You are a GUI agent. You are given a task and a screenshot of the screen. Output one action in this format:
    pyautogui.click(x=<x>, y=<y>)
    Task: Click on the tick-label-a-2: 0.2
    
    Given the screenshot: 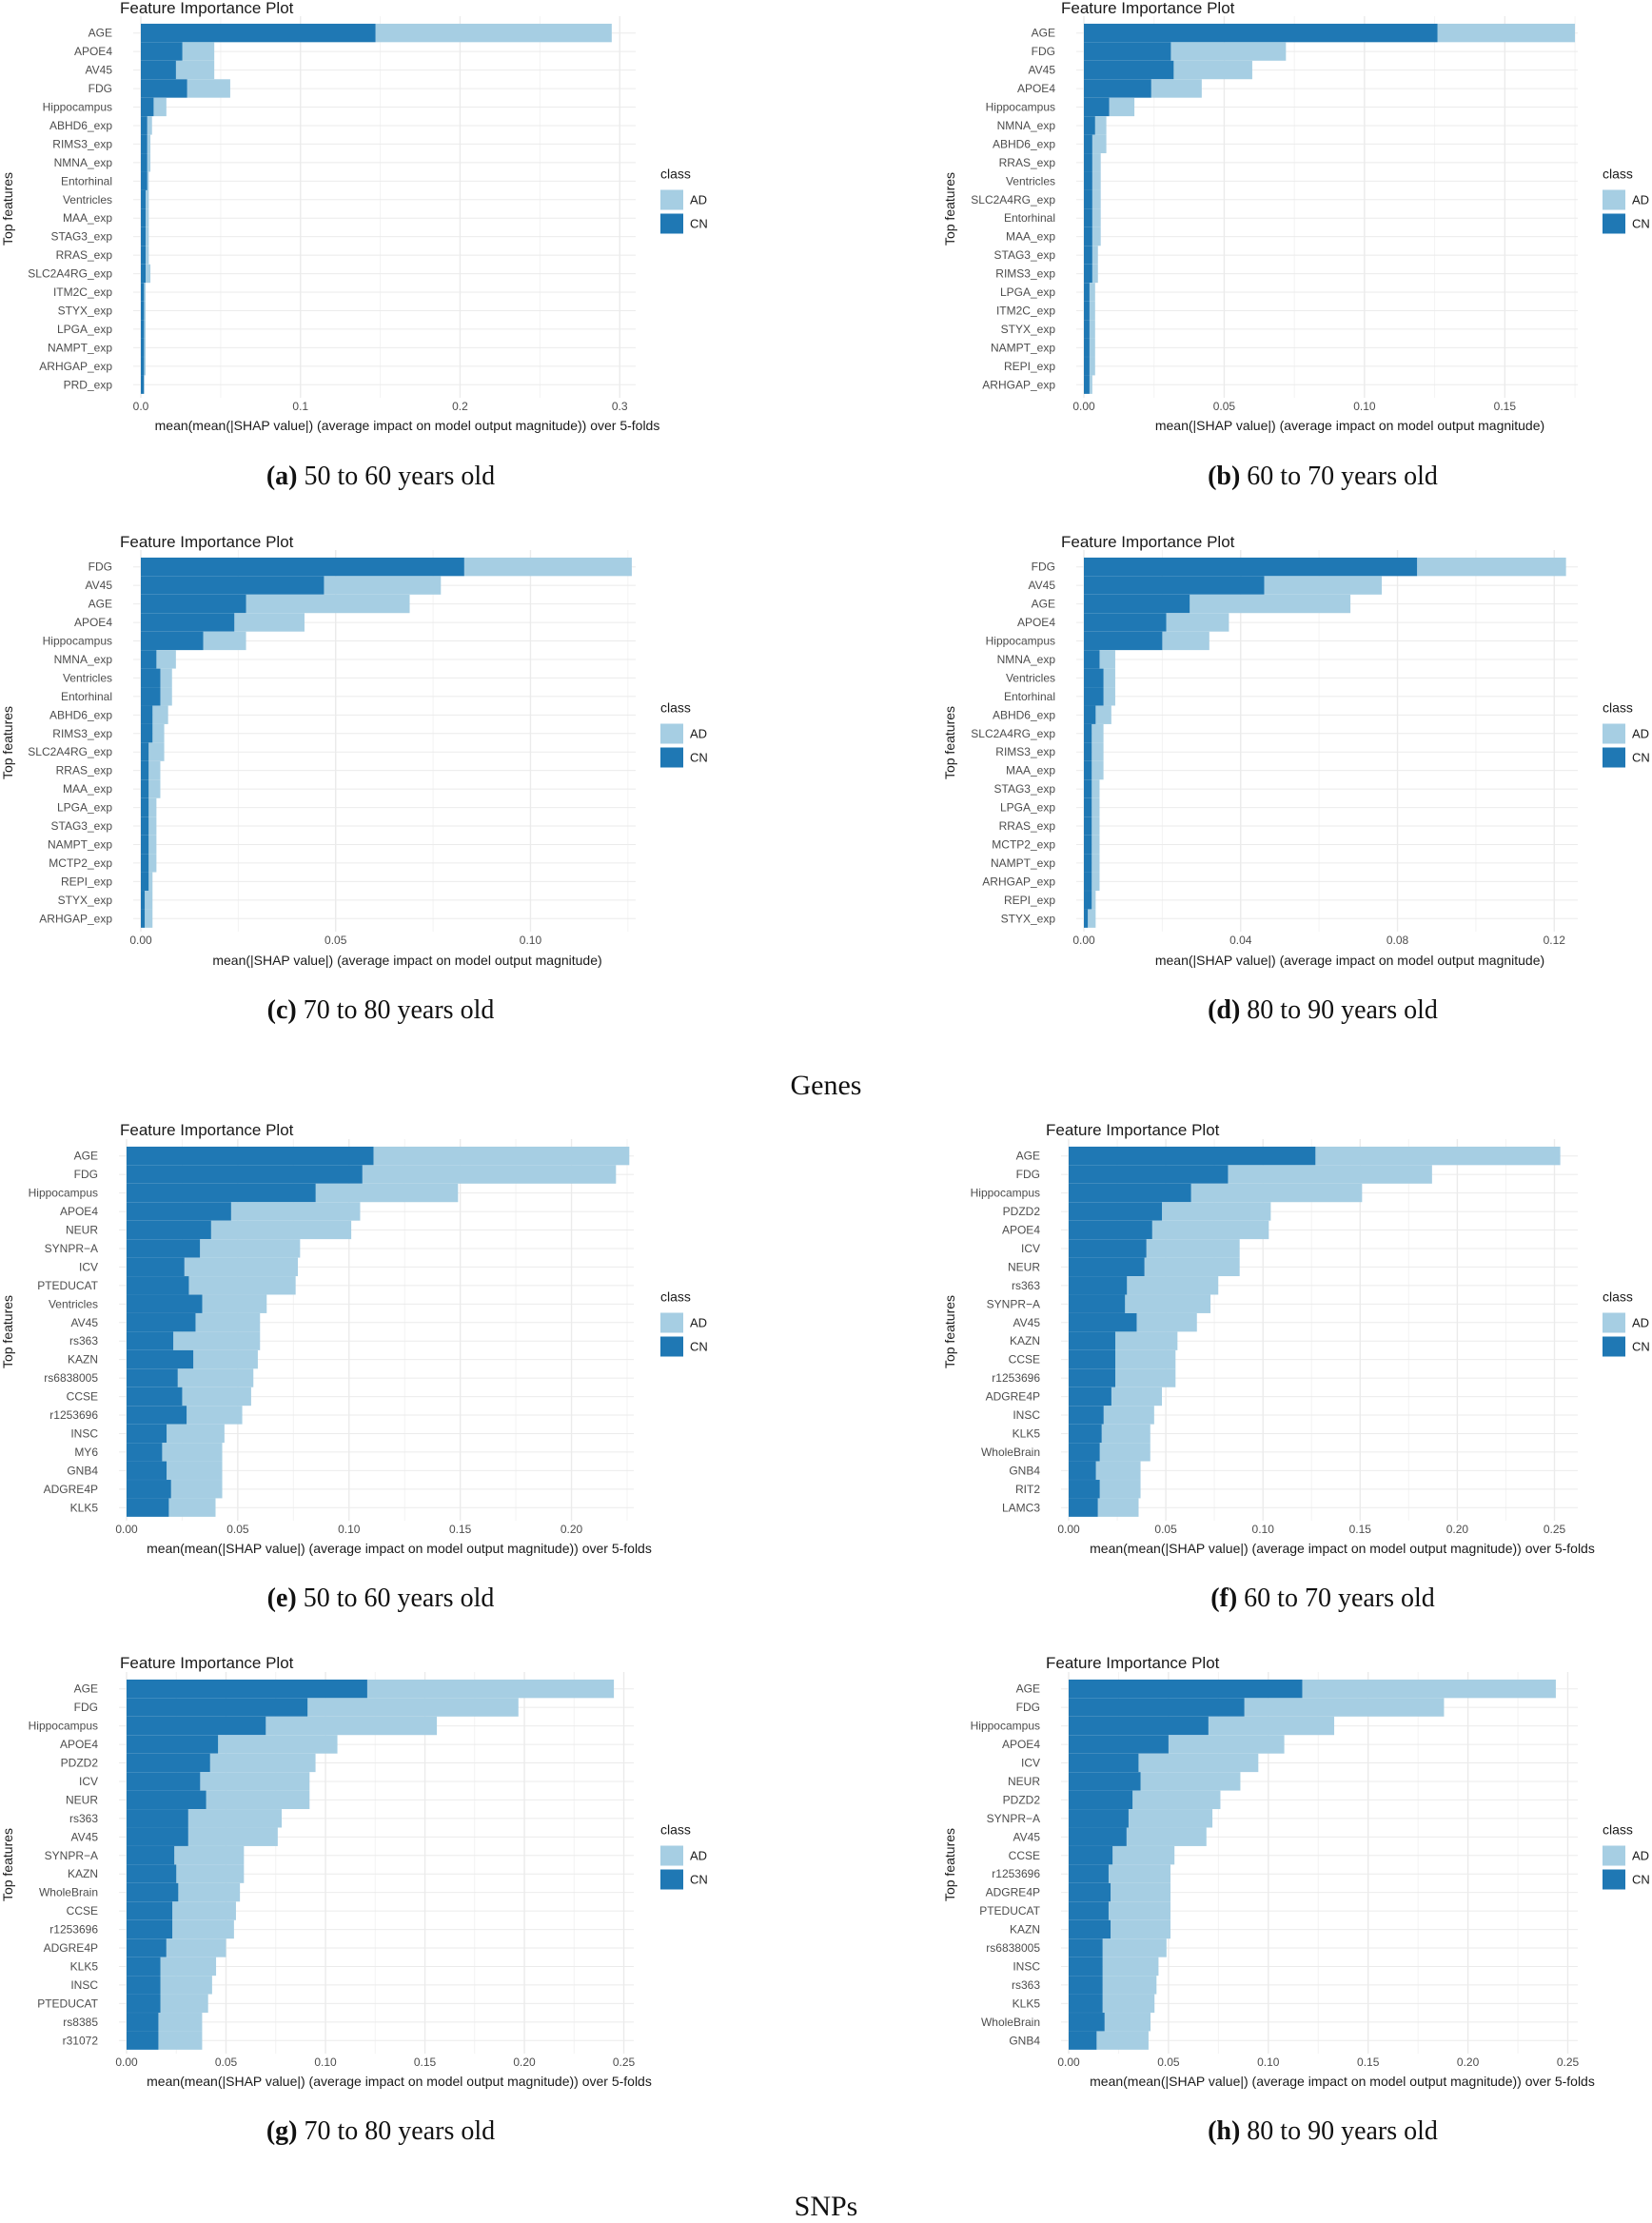 What is the action you would take?
    pyautogui.click(x=460, y=406)
    